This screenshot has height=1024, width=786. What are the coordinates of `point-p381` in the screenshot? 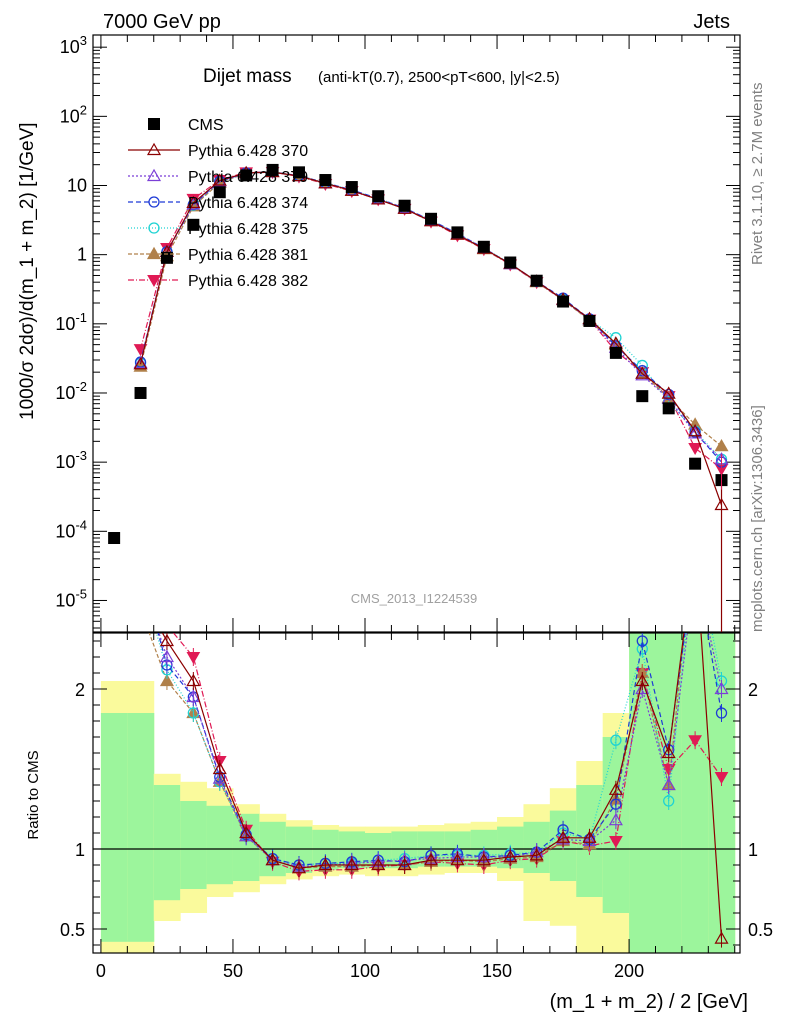 It's located at (721, 445).